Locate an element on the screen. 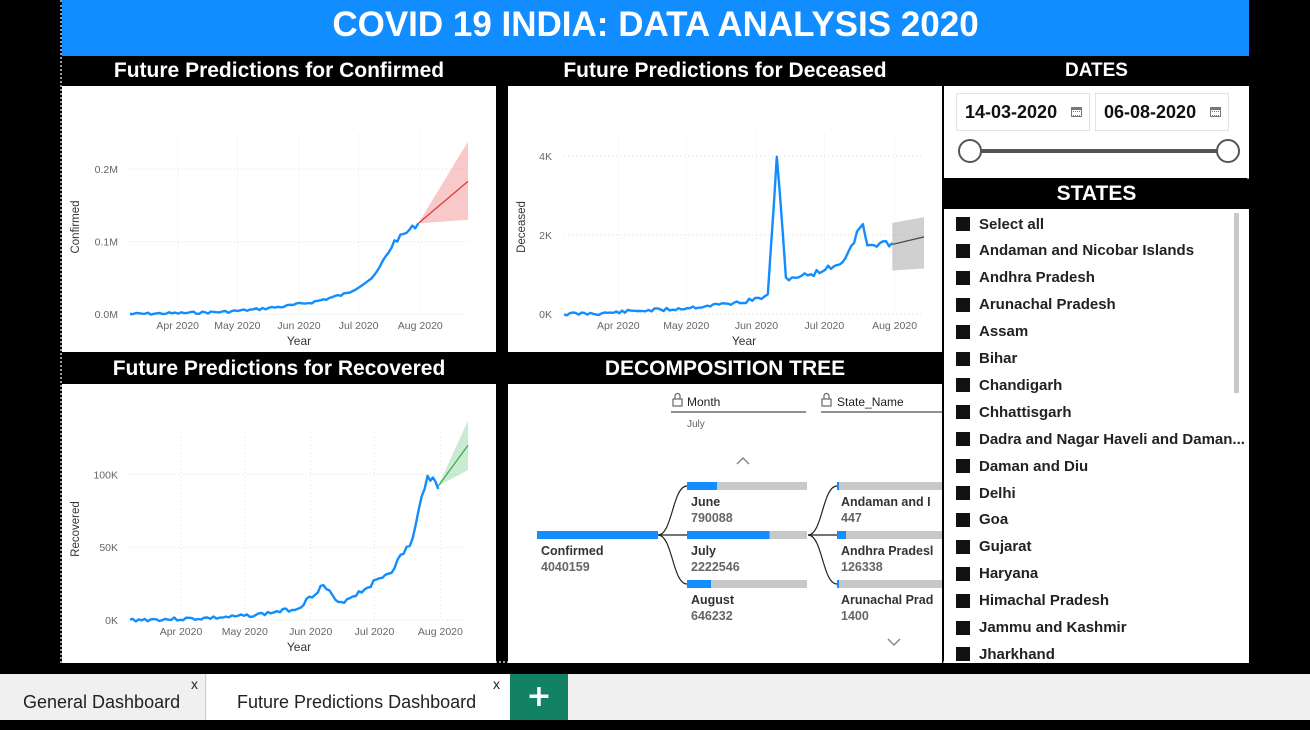 Image resolution: width=1310 pixels, height=730 pixels. state-item: Arunachal Pradesh is located at coordinates (1036, 305).